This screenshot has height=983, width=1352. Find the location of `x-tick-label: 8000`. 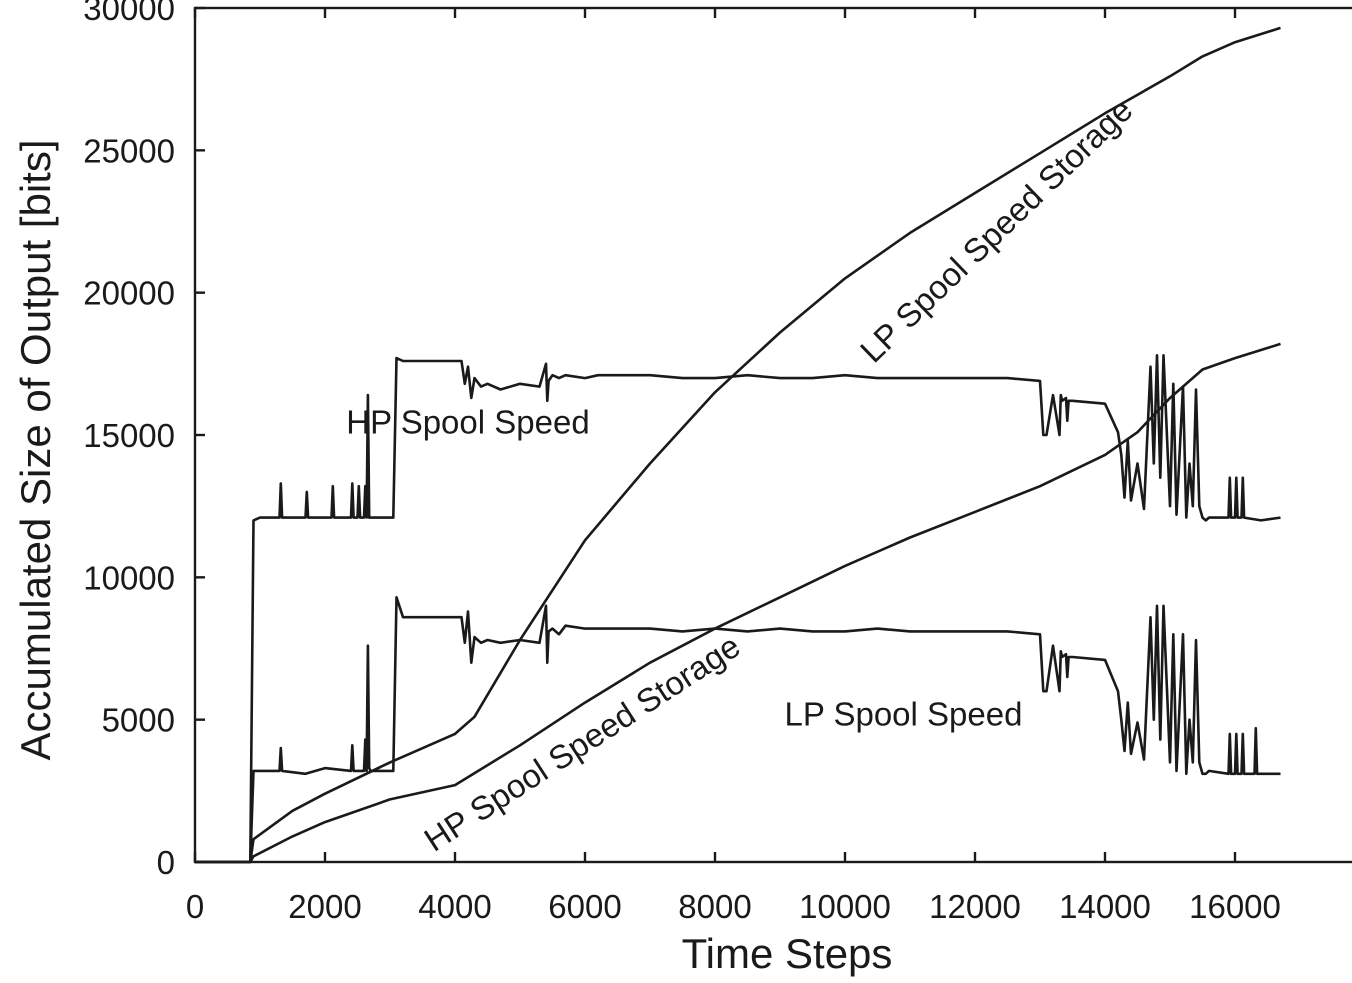

x-tick-label: 8000 is located at coordinates (714, 906).